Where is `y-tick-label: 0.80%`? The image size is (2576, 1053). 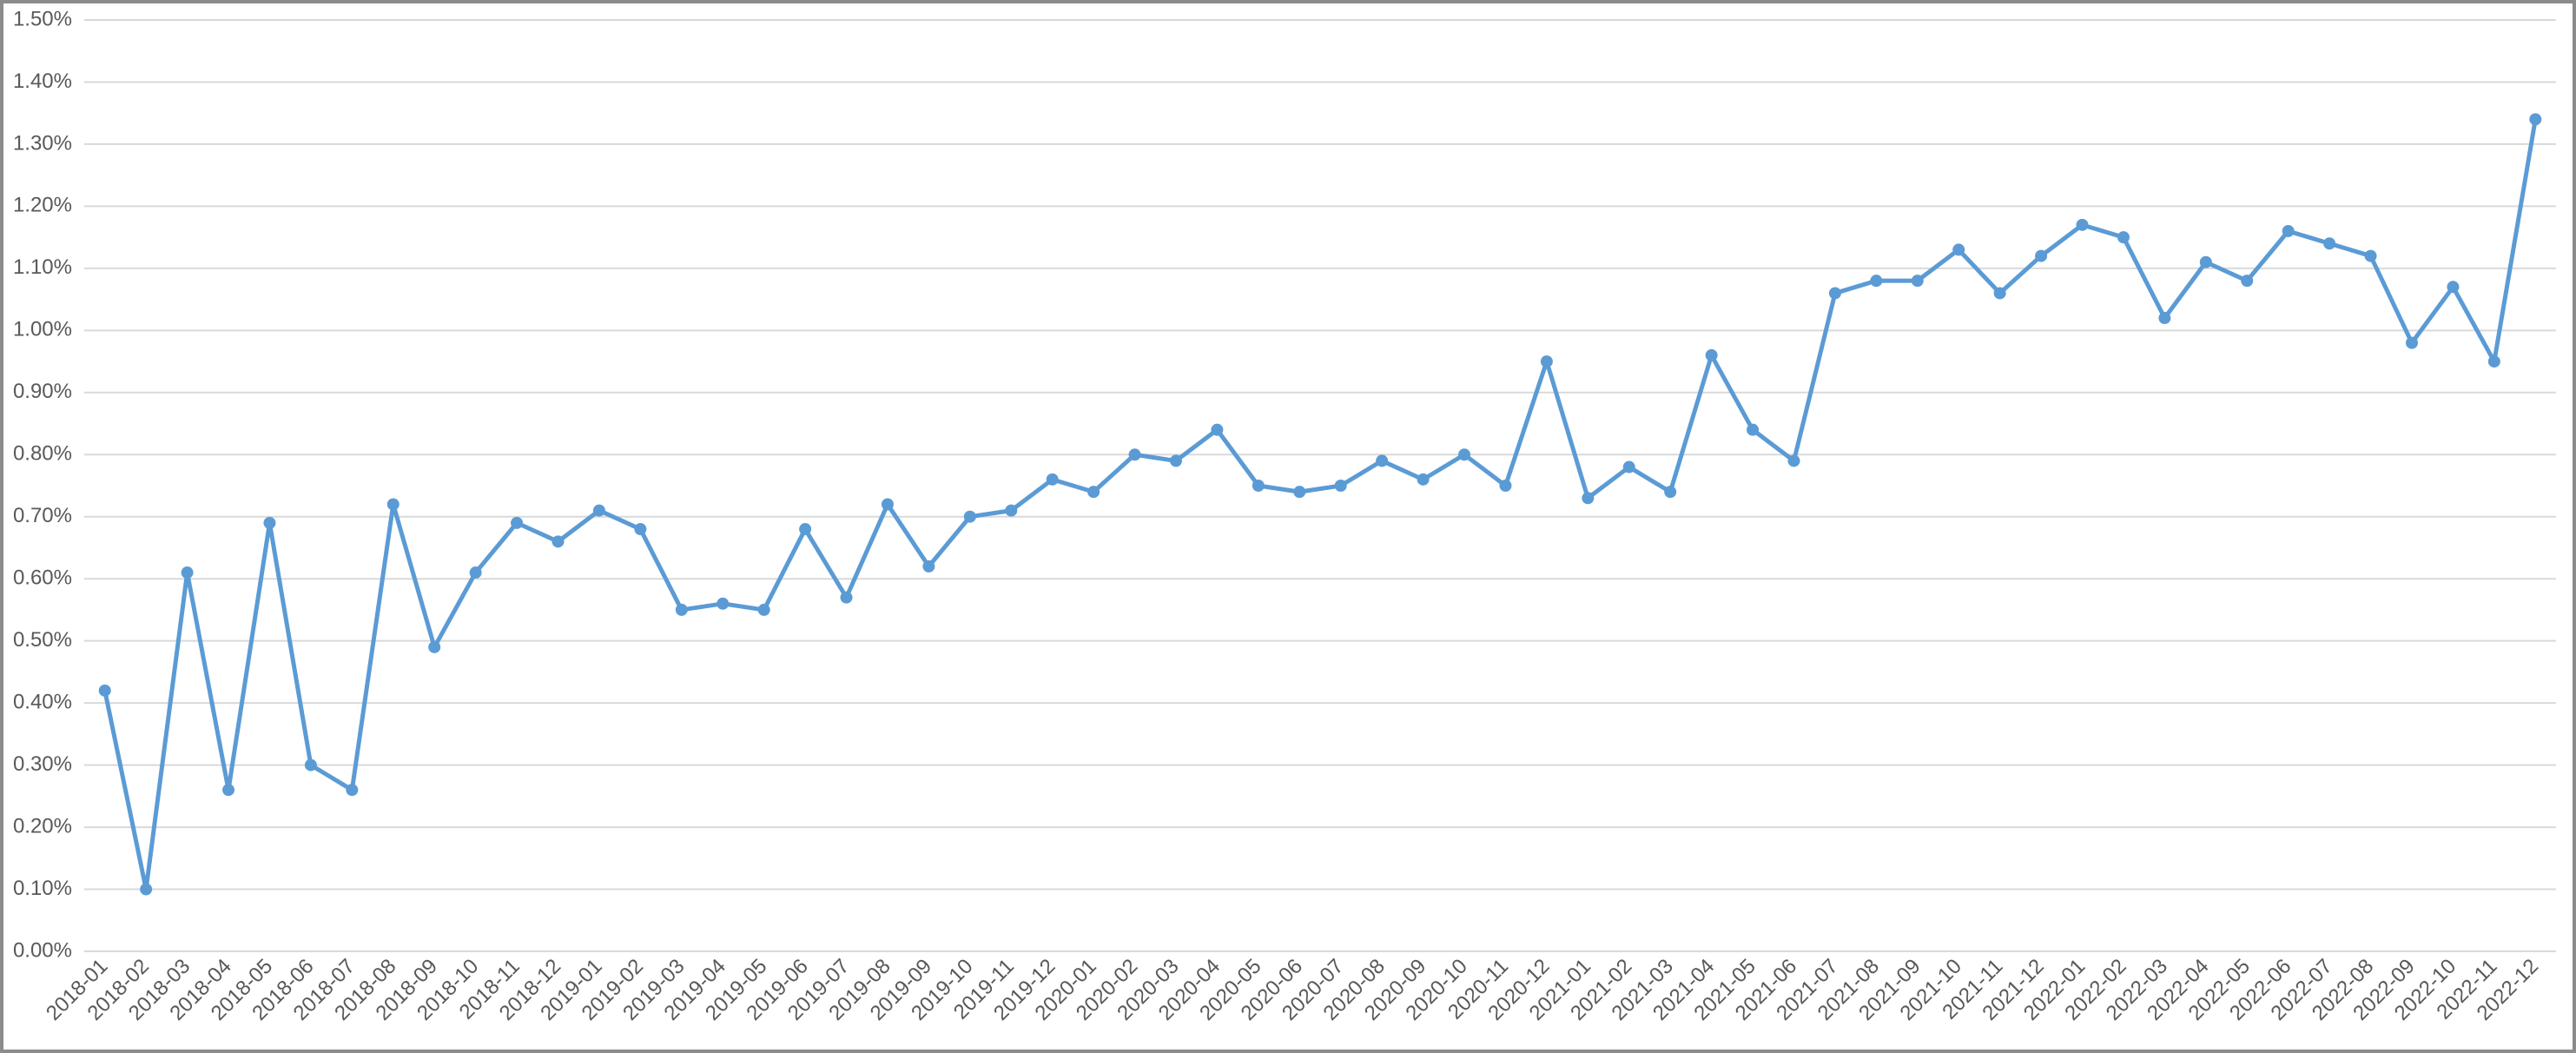 y-tick-label: 0.80% is located at coordinates (42, 454).